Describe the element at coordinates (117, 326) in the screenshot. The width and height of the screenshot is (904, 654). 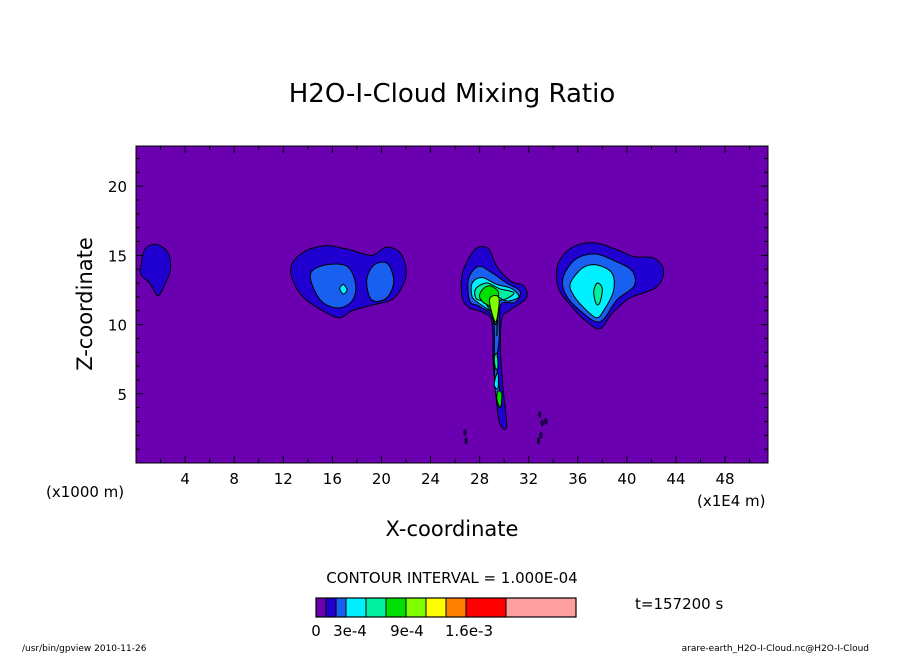
I see `y-tick-label-1: 10` at that location.